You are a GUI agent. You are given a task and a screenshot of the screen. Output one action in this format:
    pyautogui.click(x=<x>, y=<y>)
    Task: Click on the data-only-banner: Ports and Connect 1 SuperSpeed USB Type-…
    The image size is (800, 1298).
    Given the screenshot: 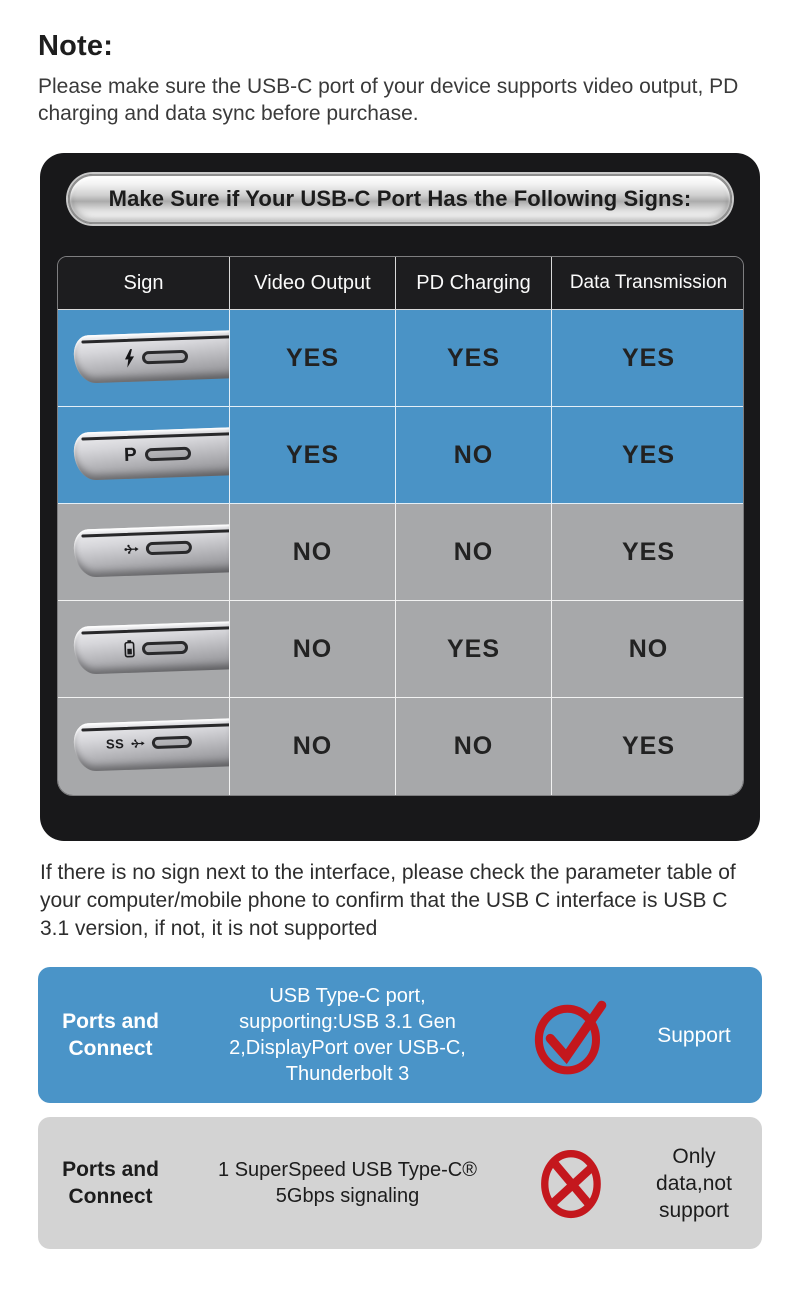 What is the action you would take?
    pyautogui.click(x=400, y=1183)
    